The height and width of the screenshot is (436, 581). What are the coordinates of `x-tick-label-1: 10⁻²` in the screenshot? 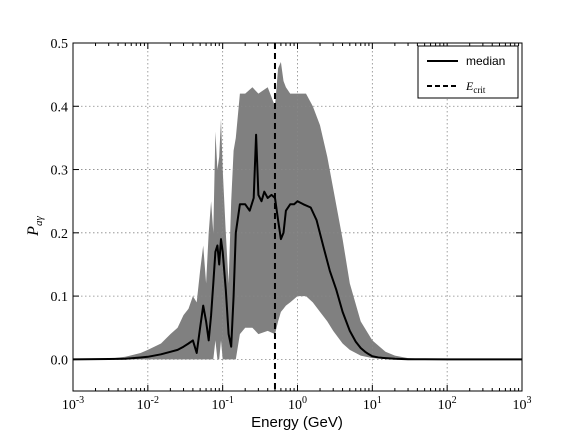 It's located at (148, 404).